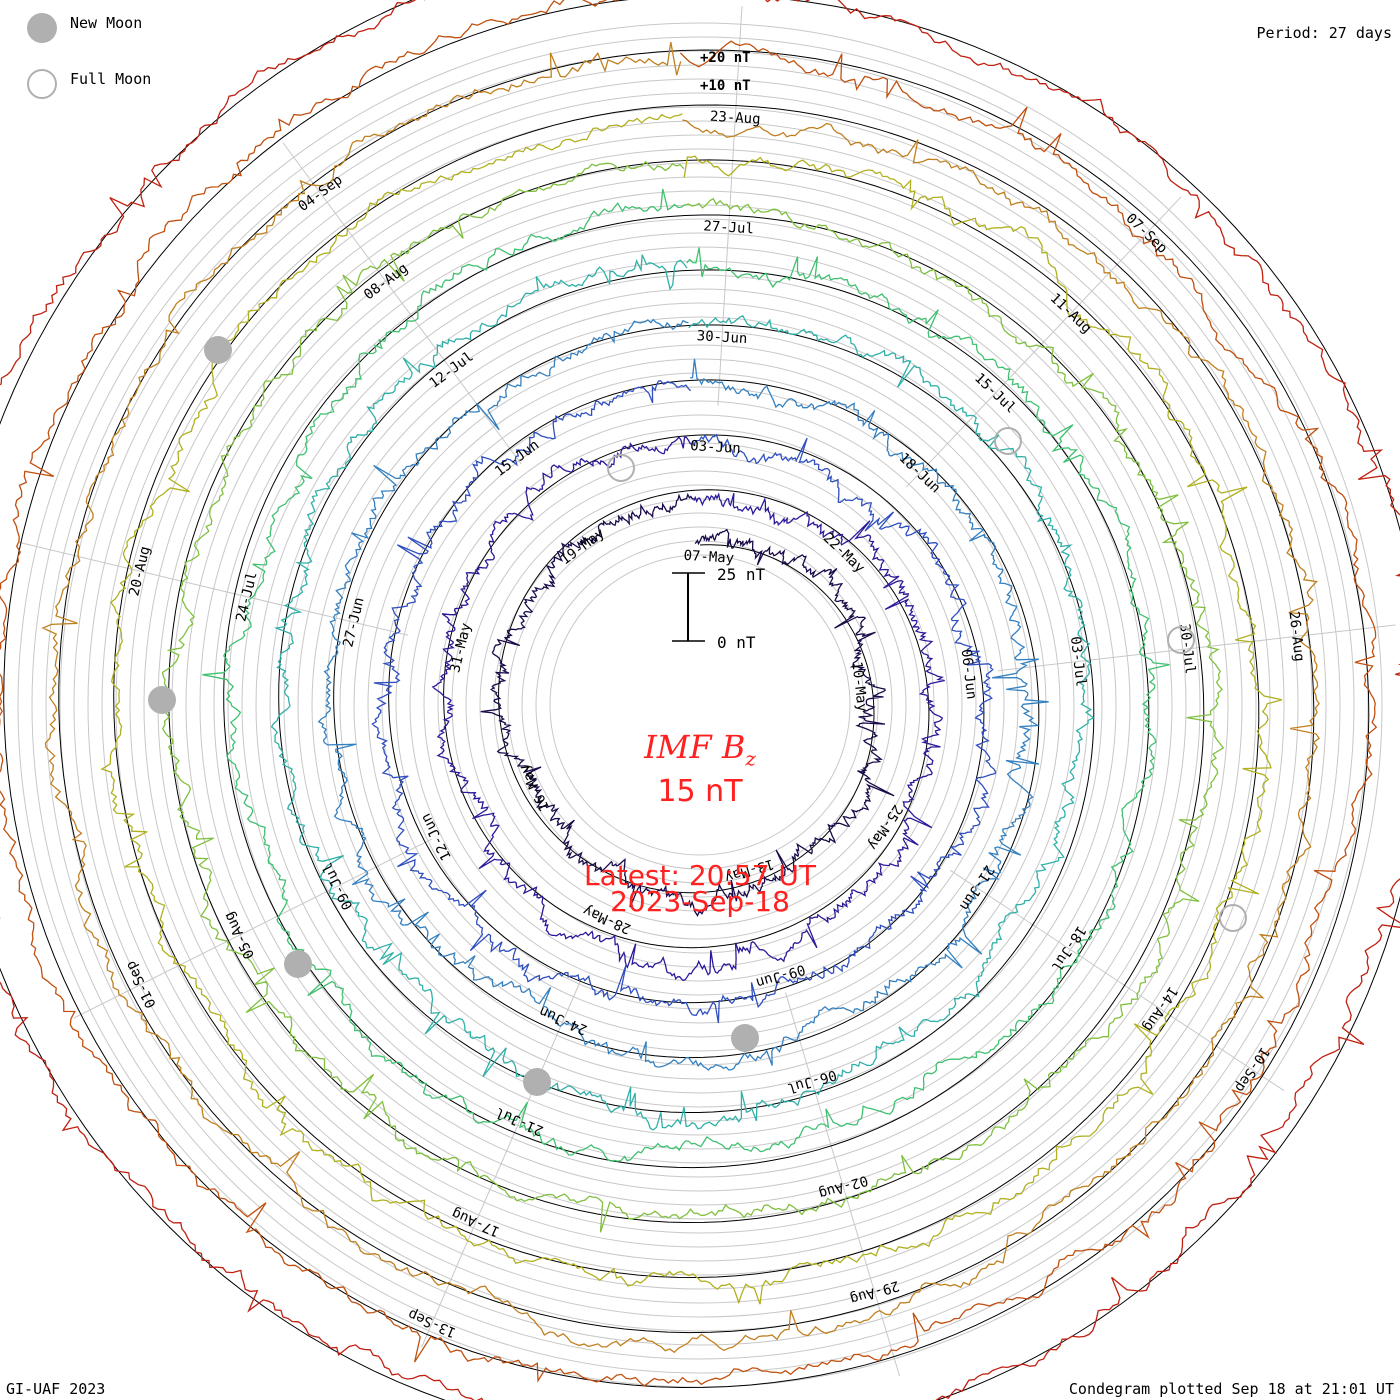 The height and width of the screenshot is (1400, 1400). Describe the element at coordinates (1324, 33) in the screenshot. I see `period-label: Period: 27 days` at that location.